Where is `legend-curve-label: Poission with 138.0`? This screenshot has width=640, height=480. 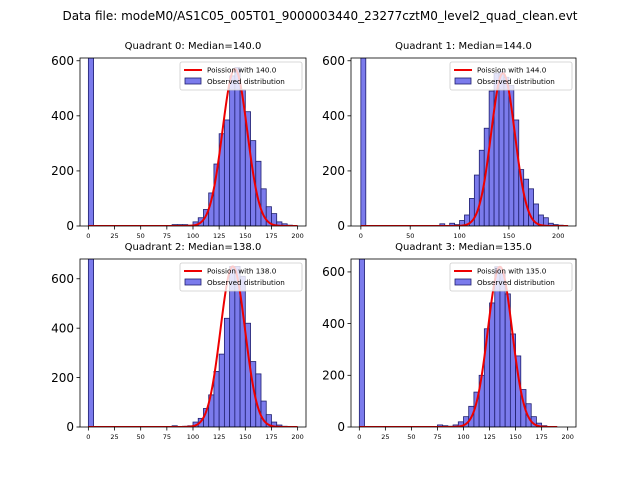
legend-curve-label: Poission with 138.0 is located at coordinates (242, 271).